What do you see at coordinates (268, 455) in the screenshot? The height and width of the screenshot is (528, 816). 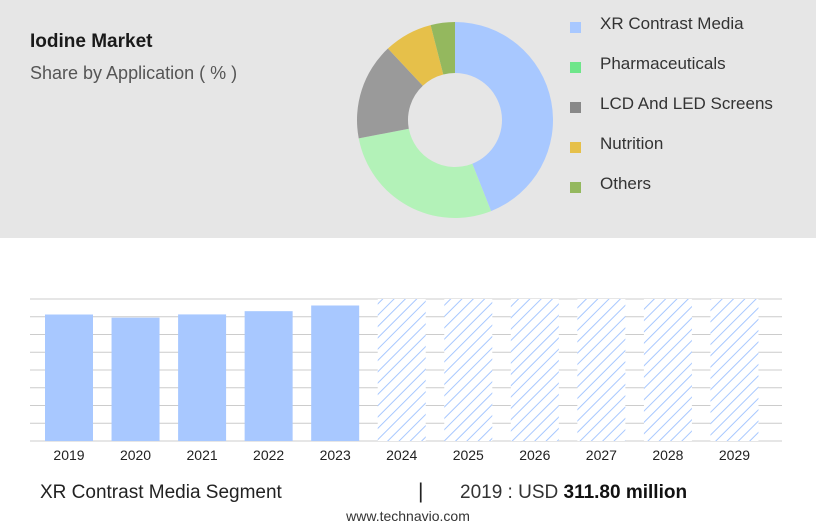 I see `x-tick-label: 2022` at bounding box center [268, 455].